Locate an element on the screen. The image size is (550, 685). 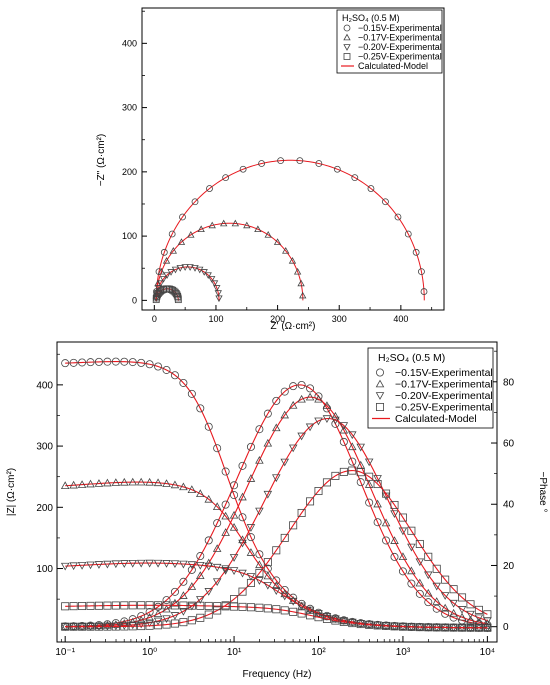
nyquist-legend-marker is located at coordinates (347, 28).